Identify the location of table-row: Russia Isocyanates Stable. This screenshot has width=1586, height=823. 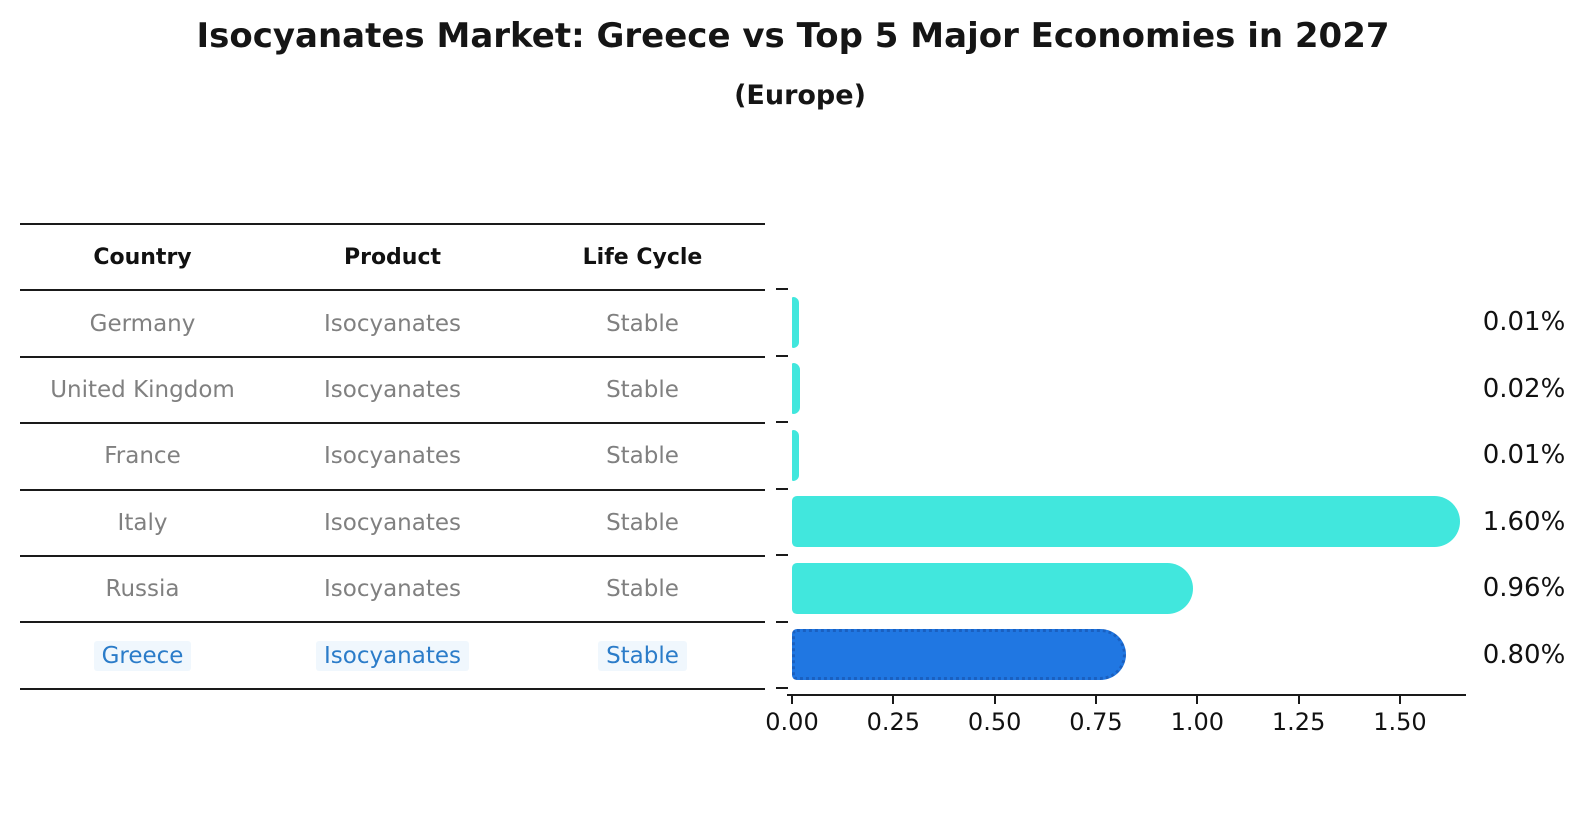
(392, 590).